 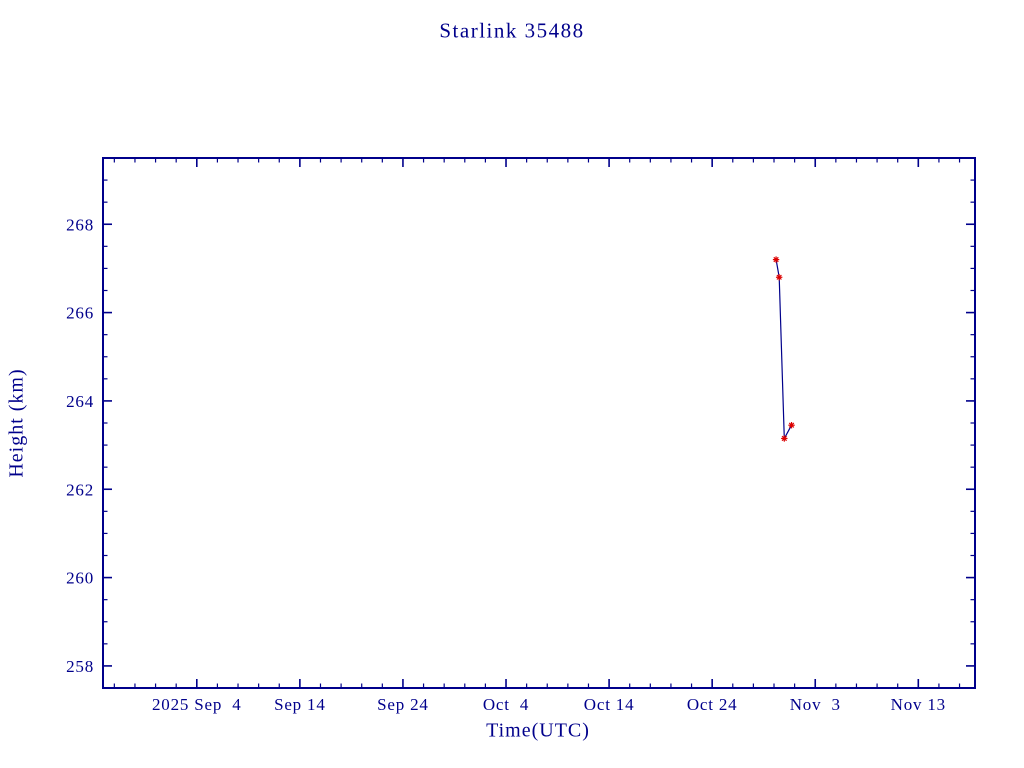 I want to click on x-tick-label: Oct 14, so click(x=609, y=704).